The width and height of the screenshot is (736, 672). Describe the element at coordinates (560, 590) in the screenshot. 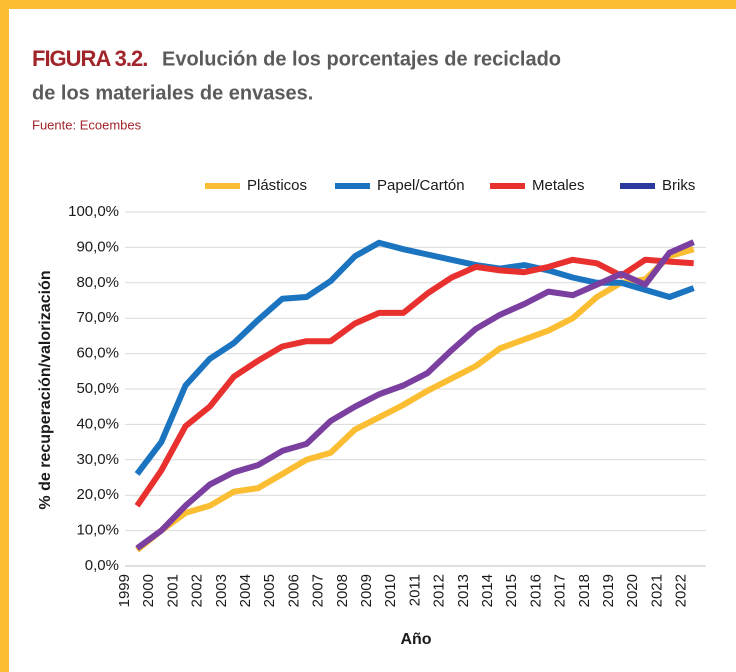

I see `x-tick-label: 2017` at that location.